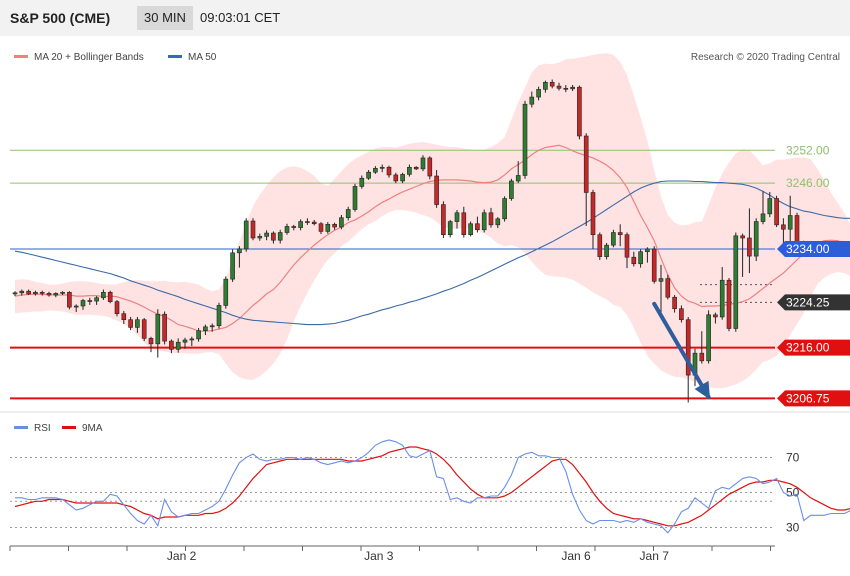 Image resolution: width=850 pixels, height=576 pixels. What do you see at coordinates (808, 150) in the screenshot?
I see `level-label-text: 3252.00` at bounding box center [808, 150].